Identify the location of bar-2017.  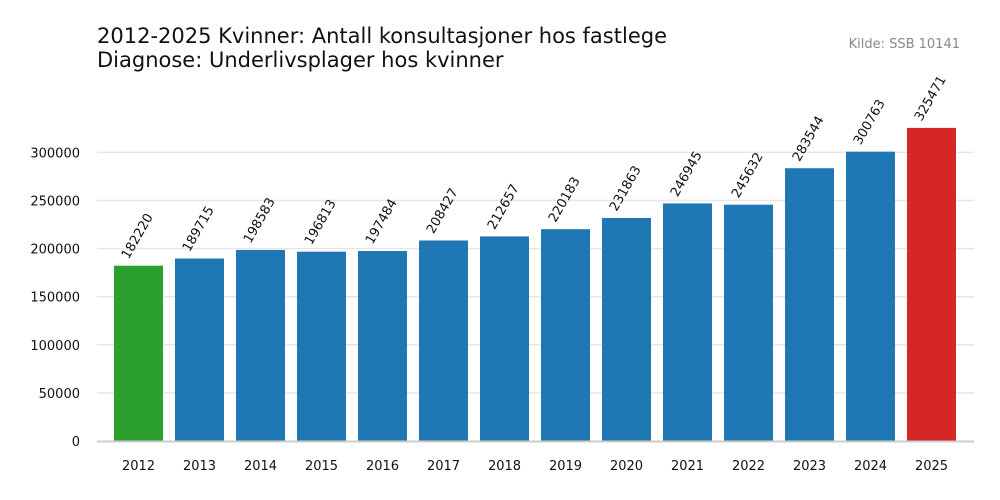
(443, 340).